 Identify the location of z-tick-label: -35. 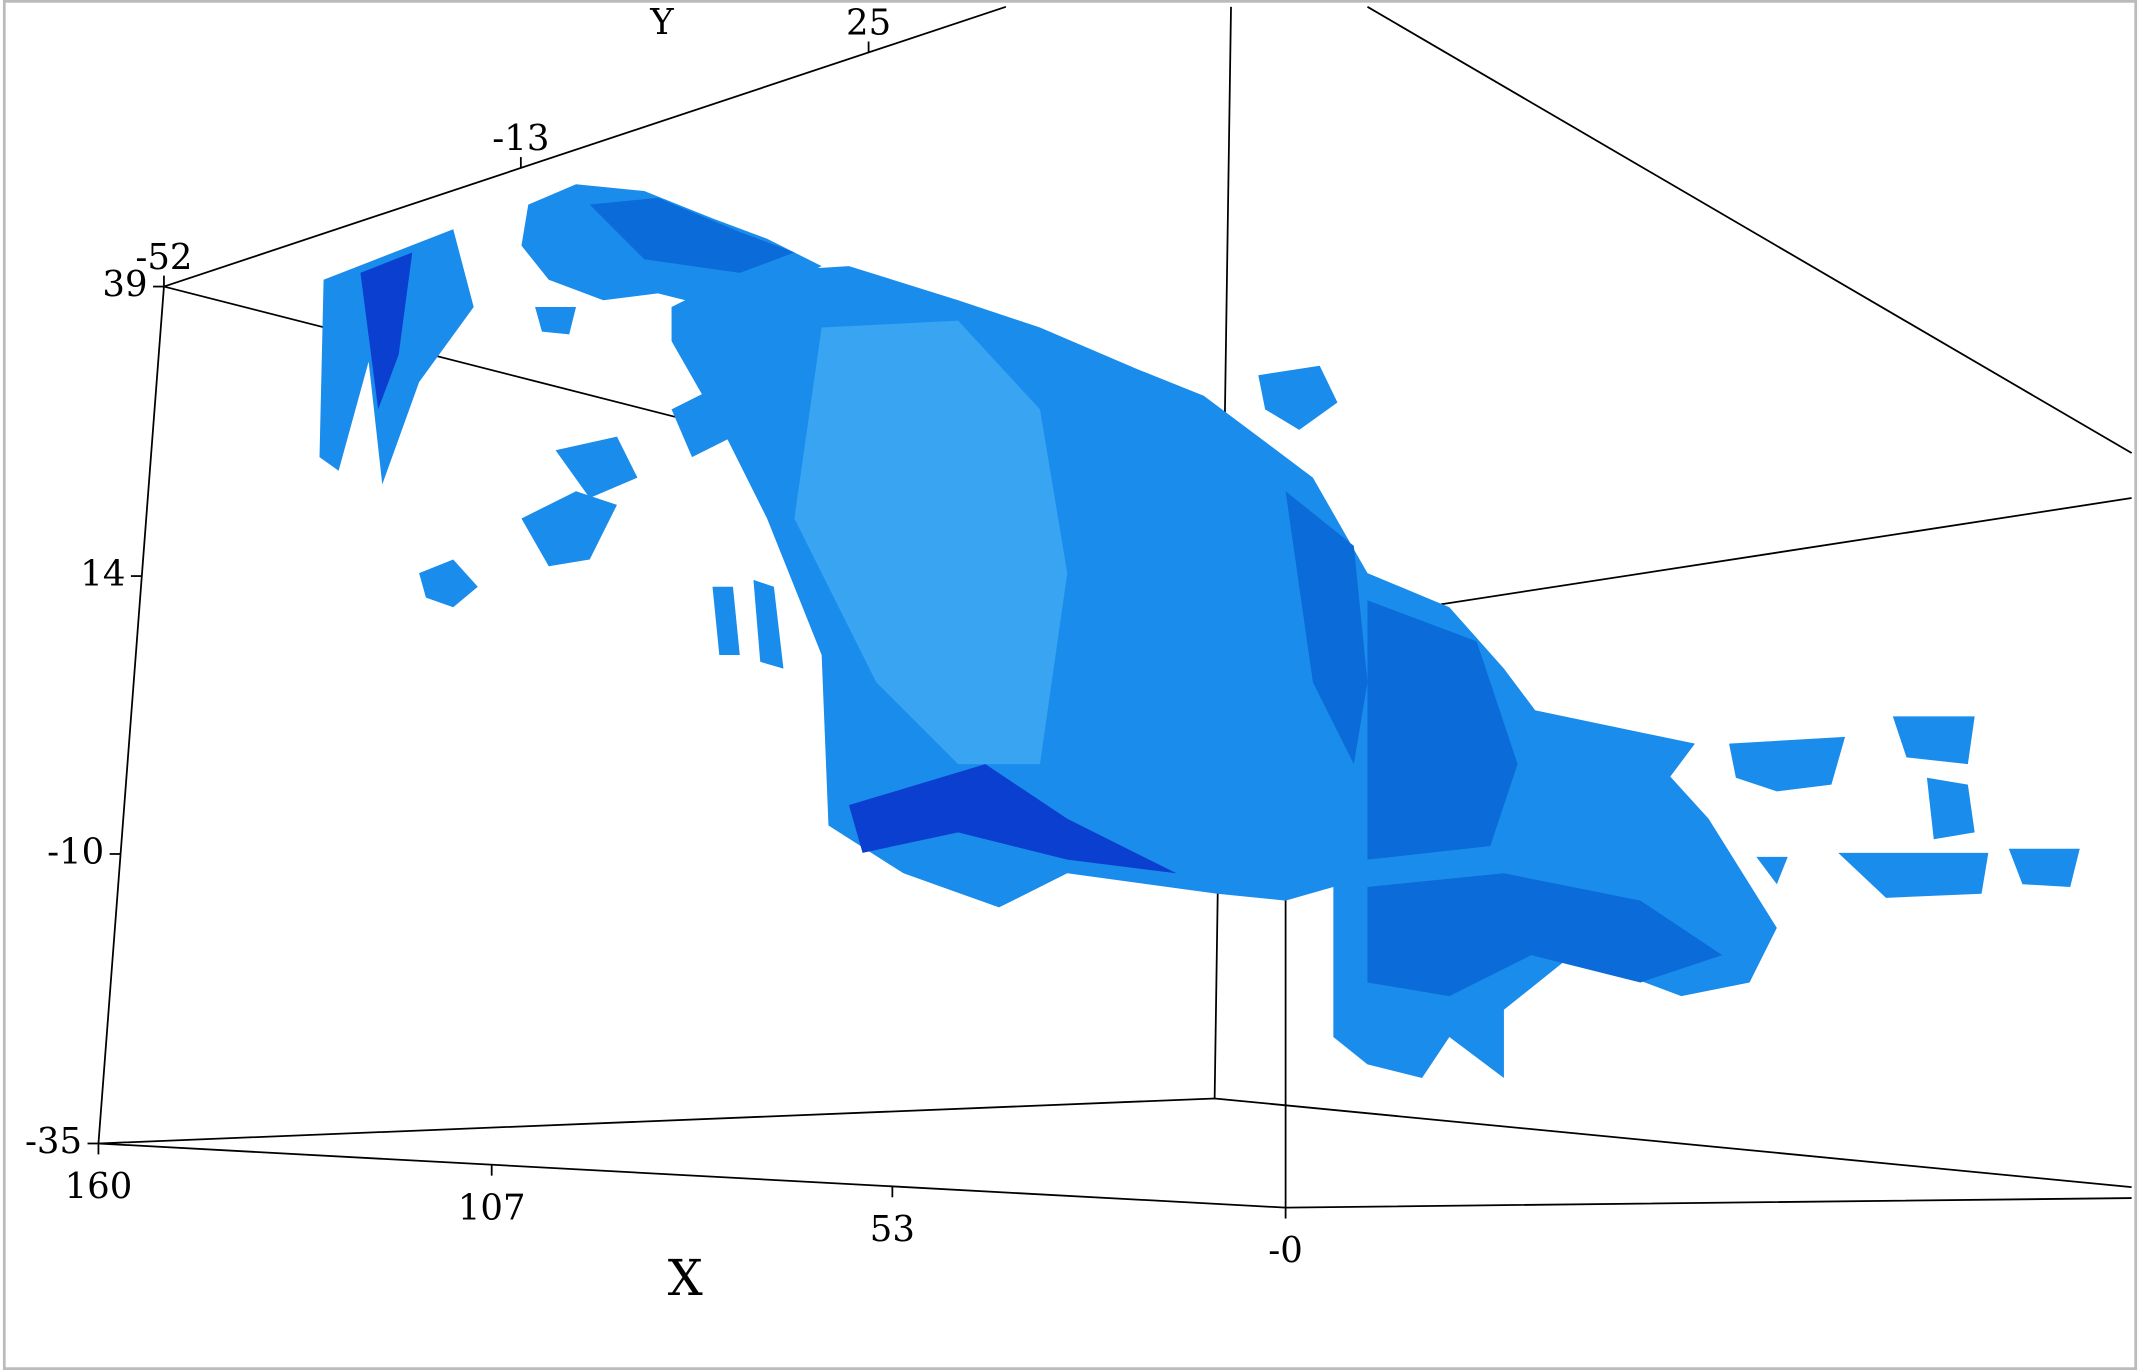
(53, 1141).